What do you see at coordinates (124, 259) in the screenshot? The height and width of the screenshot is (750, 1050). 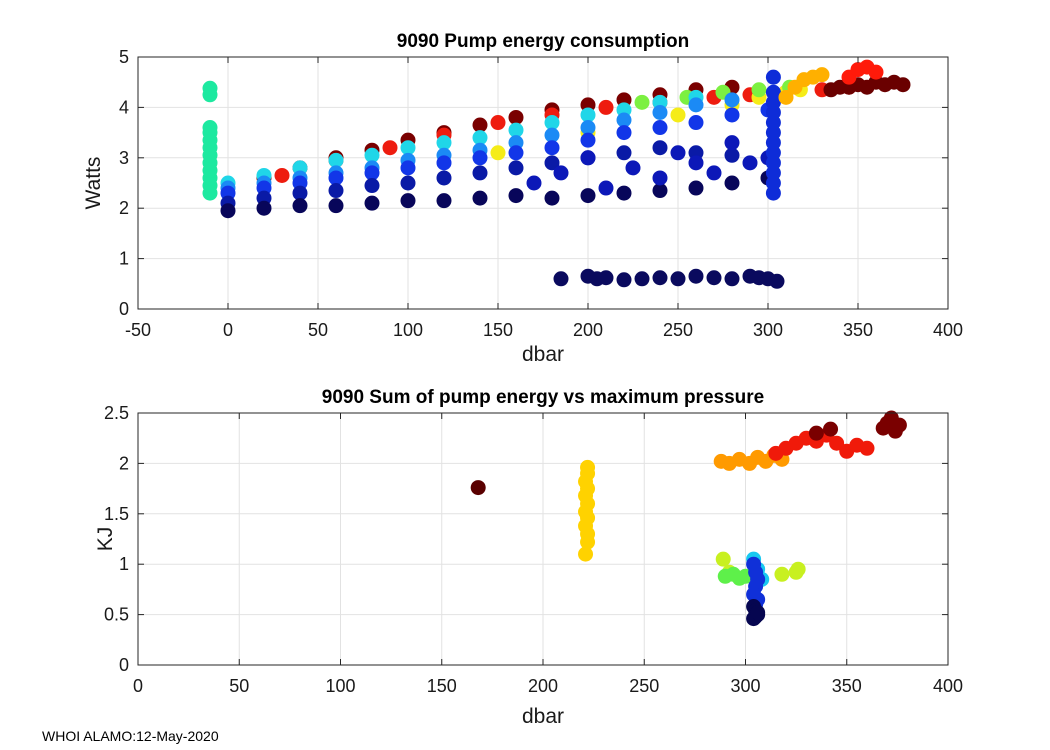 I see `top-y-tick-label: 1` at bounding box center [124, 259].